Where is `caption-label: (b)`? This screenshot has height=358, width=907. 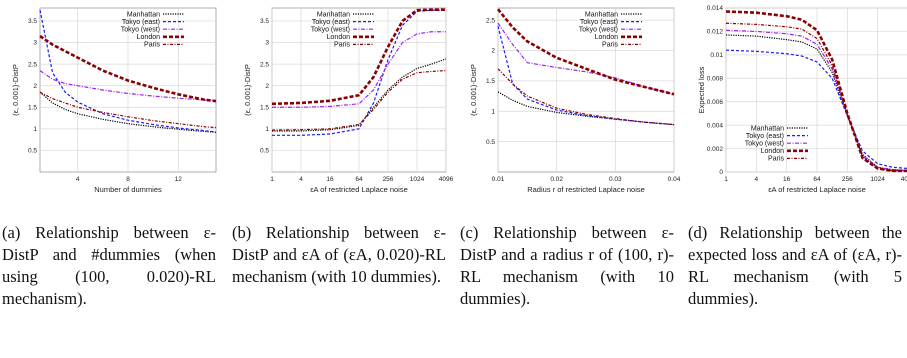
caption-label: (b) is located at coordinates (242, 232).